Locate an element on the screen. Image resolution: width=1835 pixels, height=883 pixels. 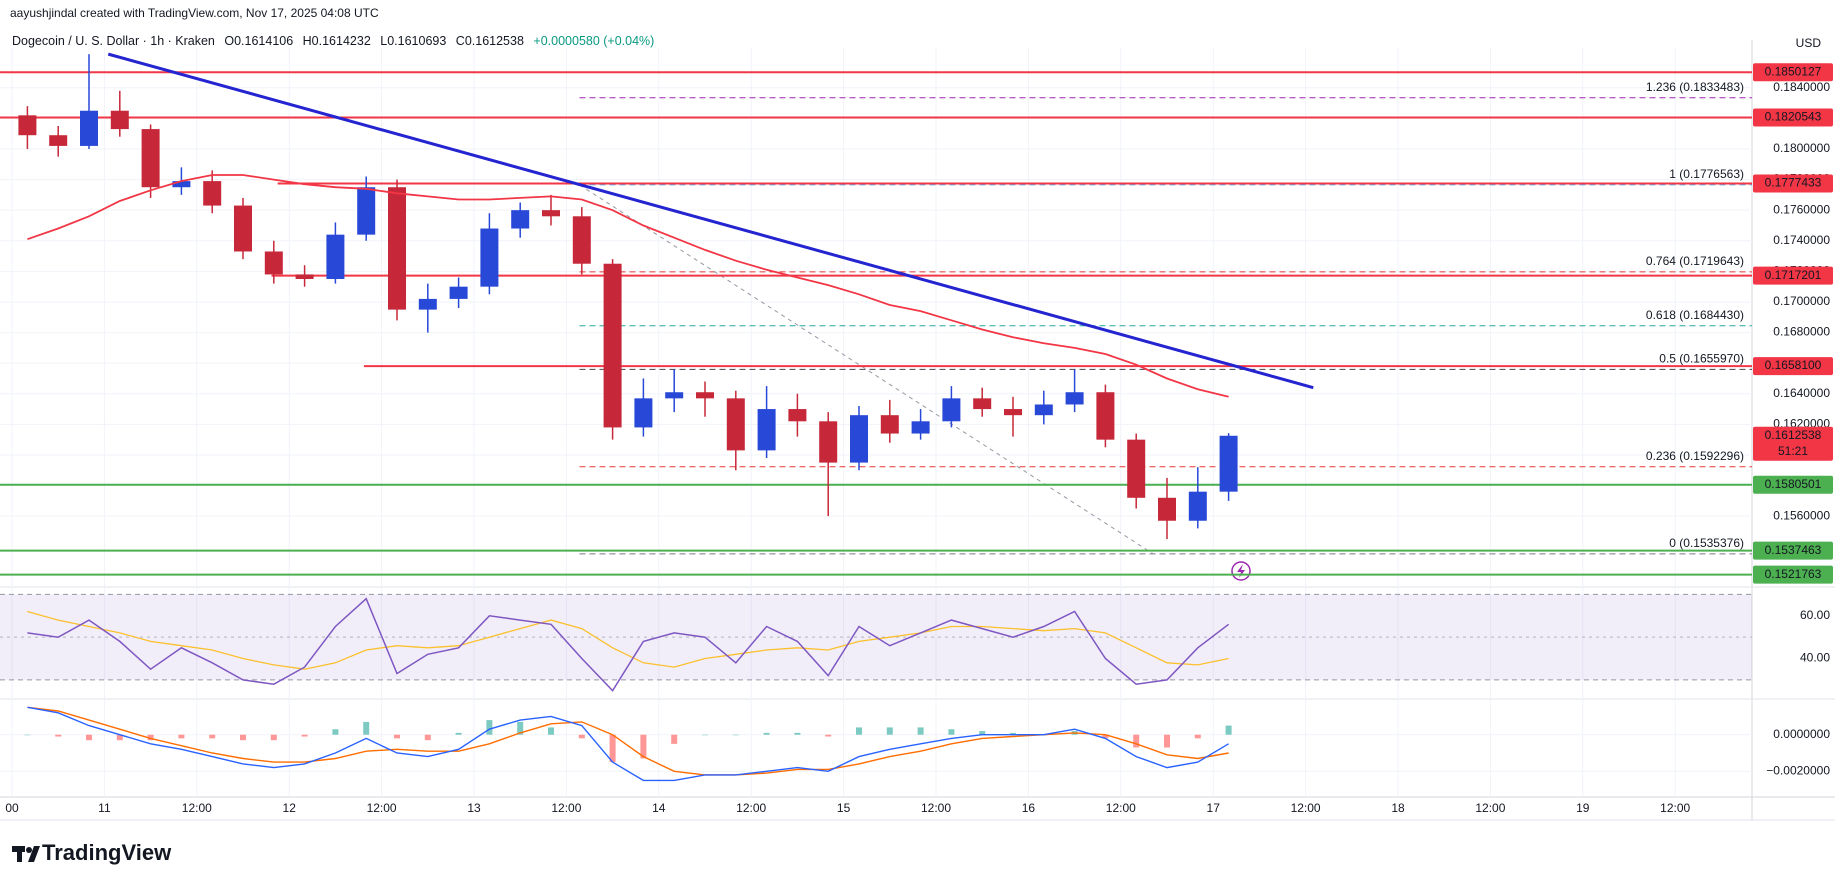
symbol: Dogecoin / U. S. Dollar · 1h · Kraken is located at coordinates (113, 41).